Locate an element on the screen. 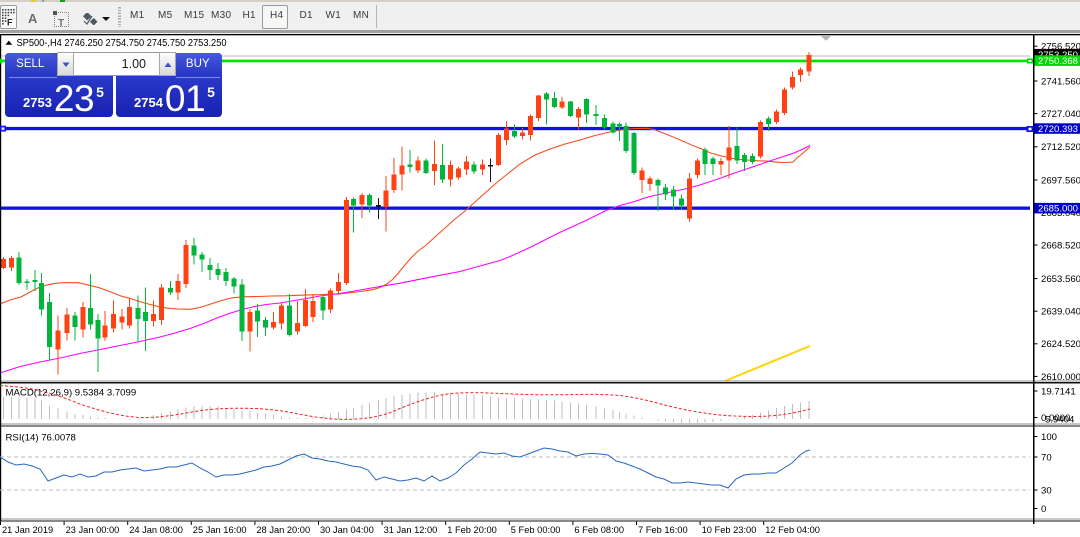 The width and height of the screenshot is (1080, 537). svg-text: 5 Feb 00:00 is located at coordinates (536, 530).